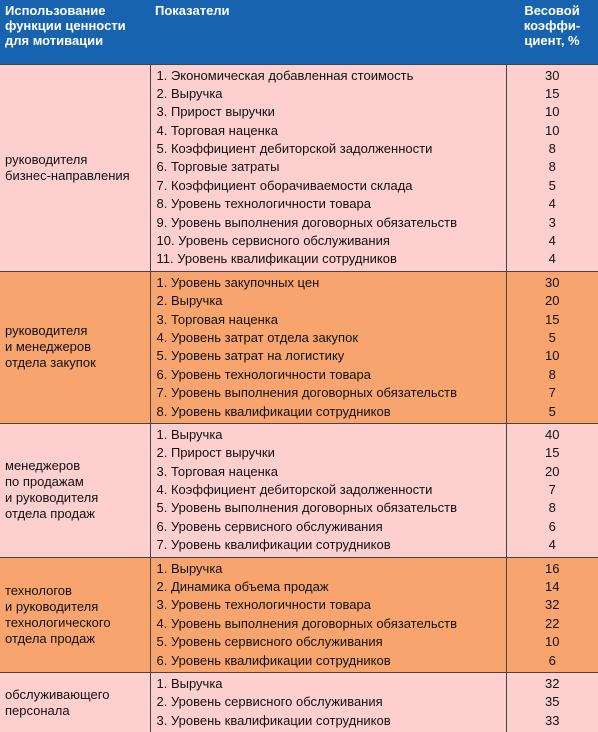  I want to click on indicator: 6. Уровень сервисного обслуживания, so click(328, 527).